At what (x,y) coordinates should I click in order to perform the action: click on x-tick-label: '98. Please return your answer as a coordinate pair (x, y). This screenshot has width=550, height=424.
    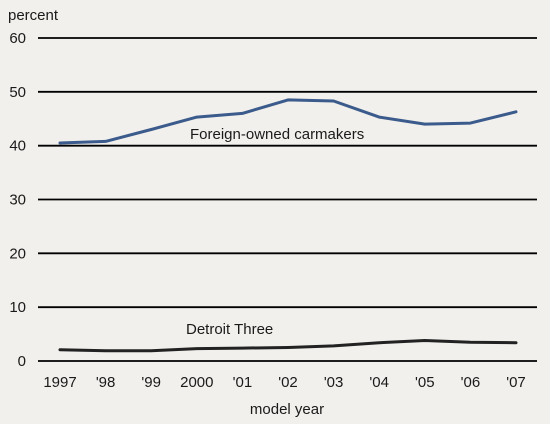
    Looking at the image, I should click on (106, 382).